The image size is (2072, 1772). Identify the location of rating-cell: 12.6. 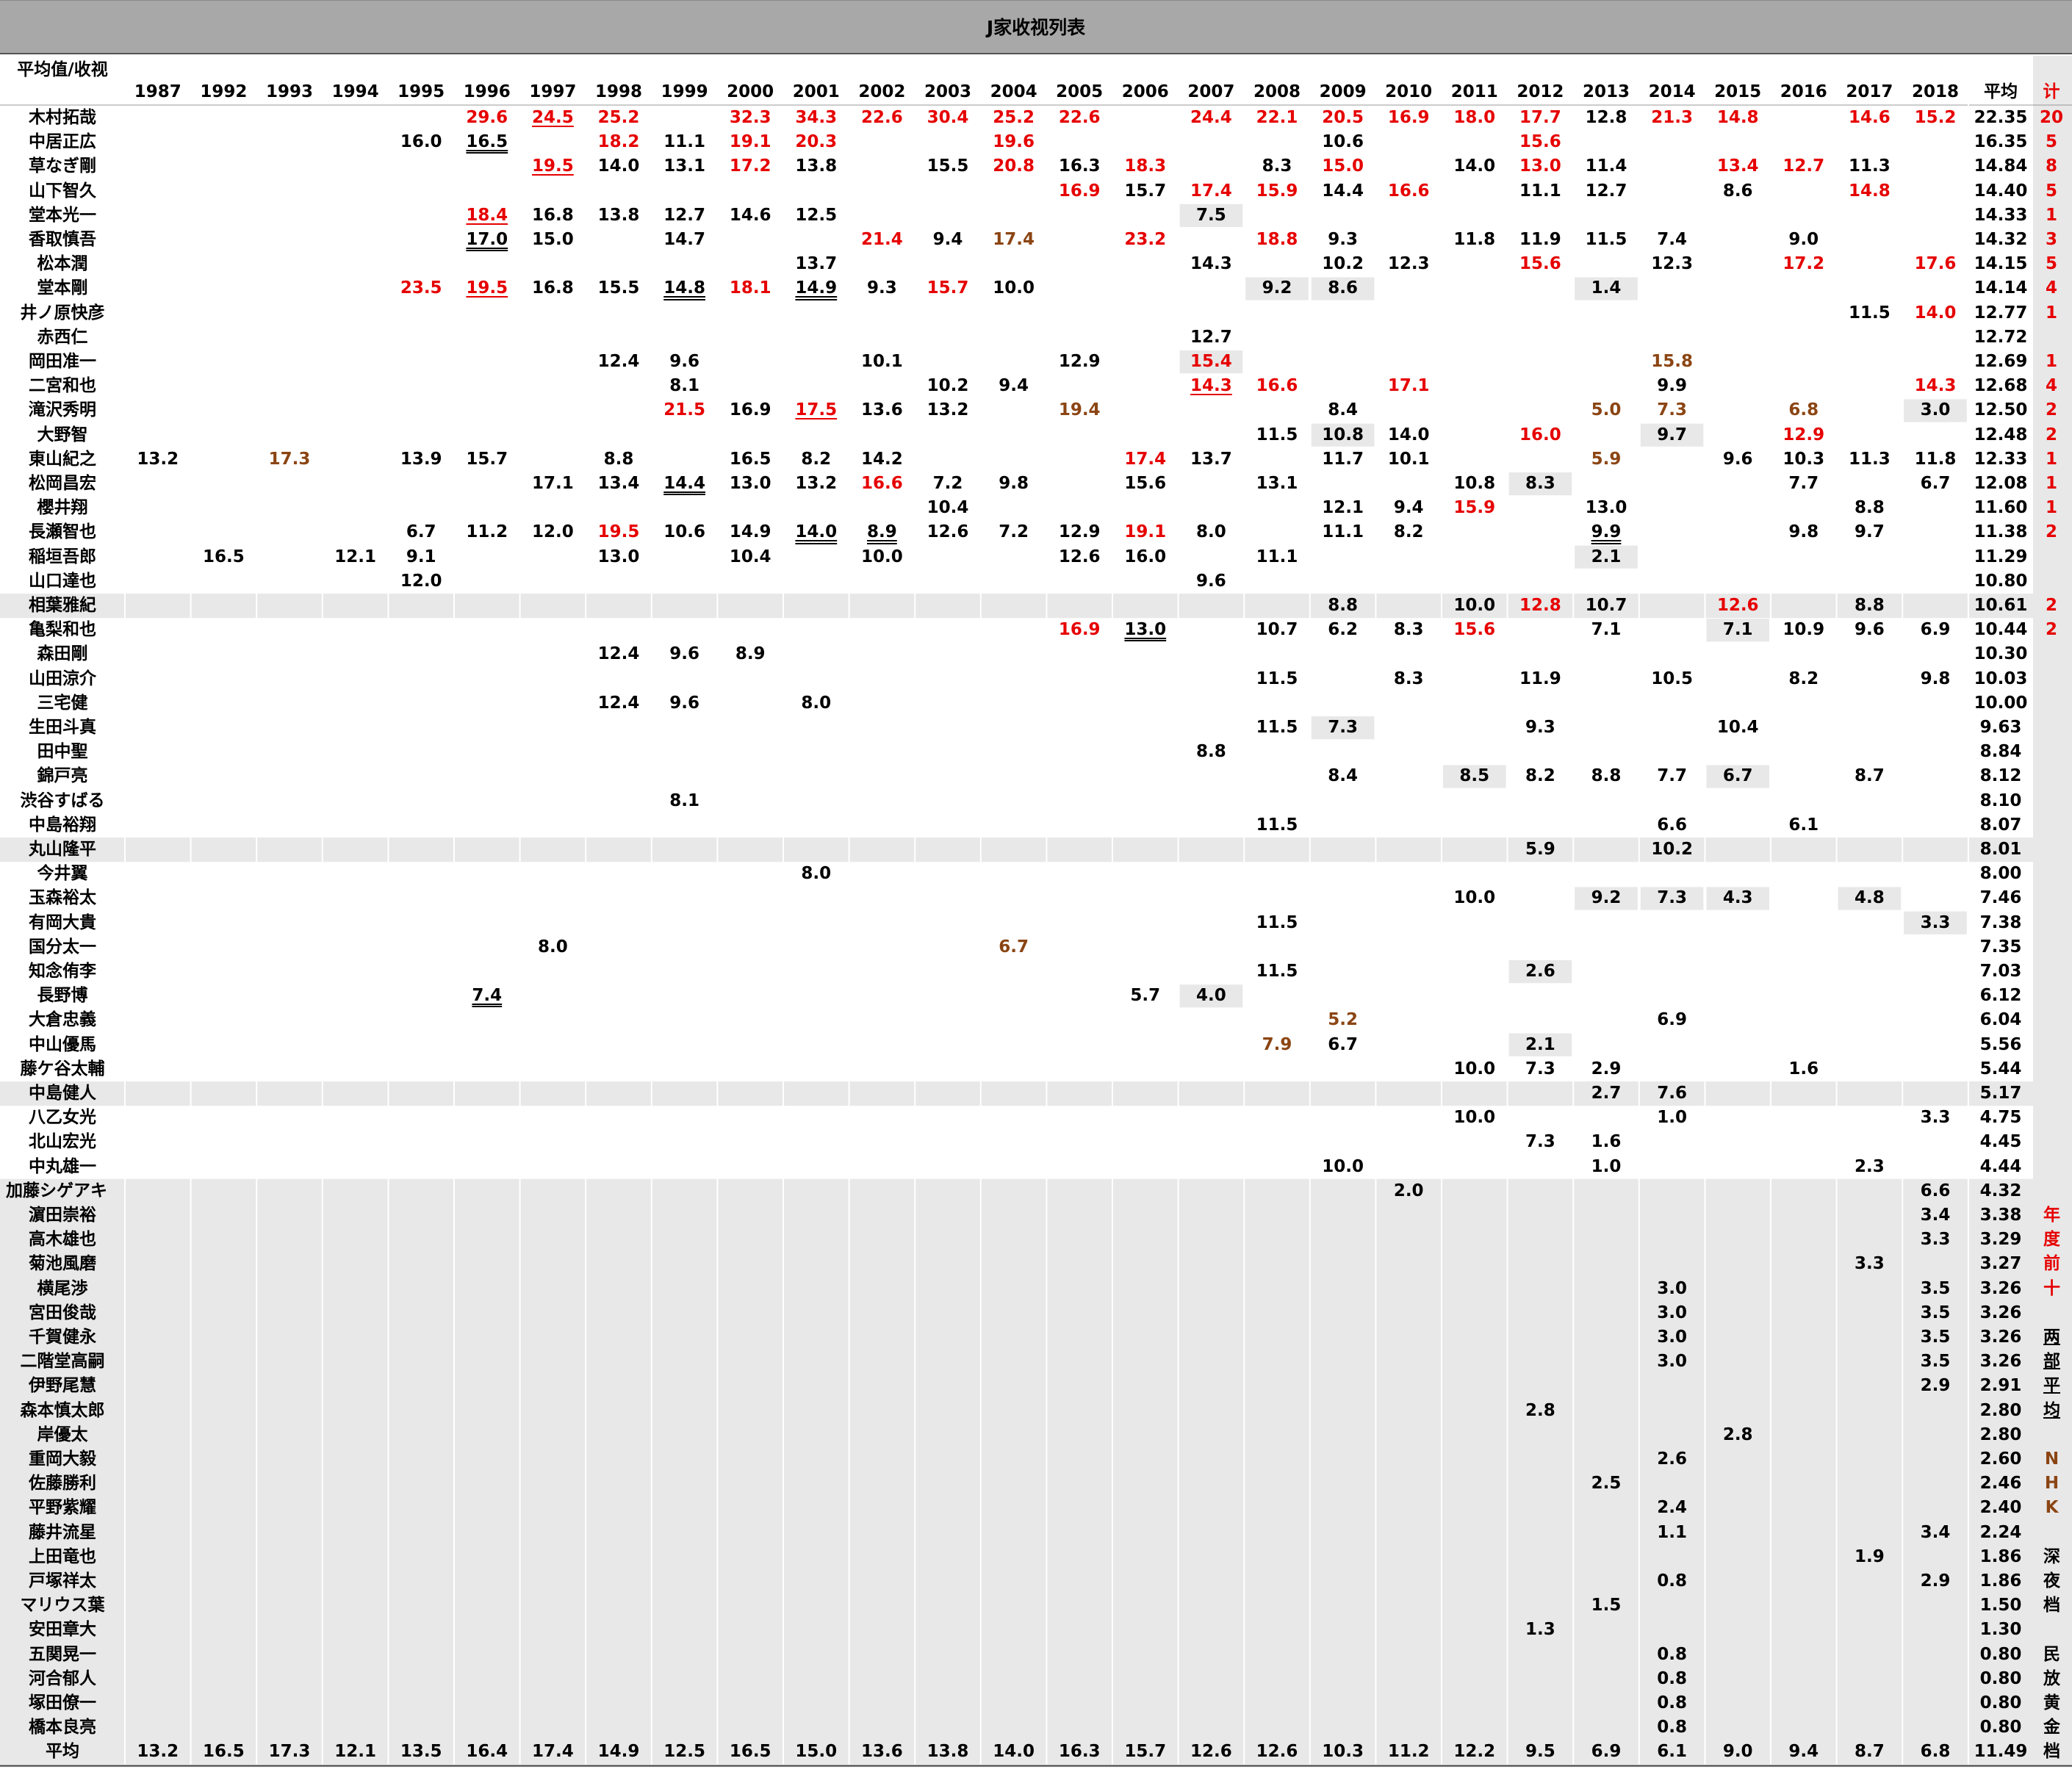
(948, 532).